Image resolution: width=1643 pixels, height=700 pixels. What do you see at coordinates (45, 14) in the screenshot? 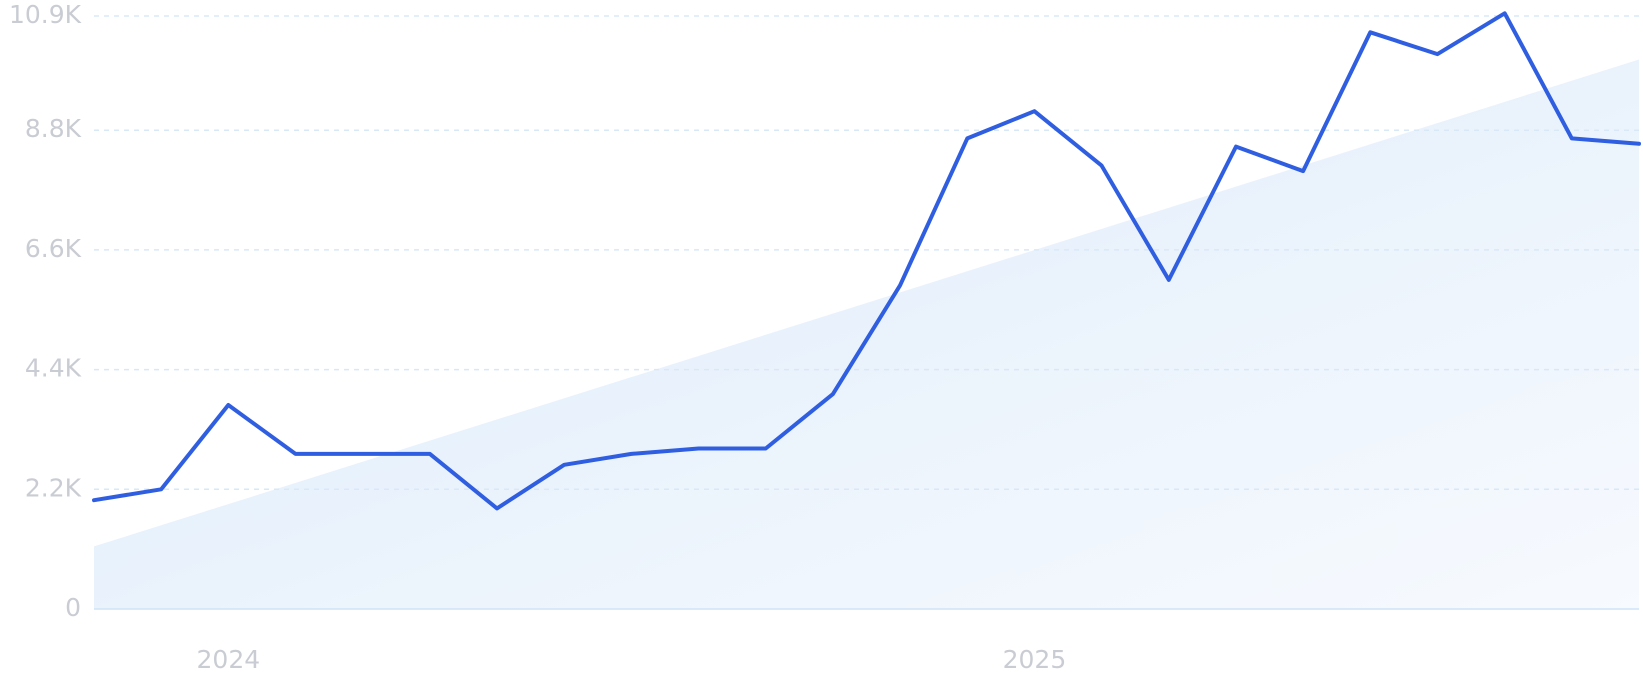
I see `y-tick-label: 10.9K` at bounding box center [45, 14].